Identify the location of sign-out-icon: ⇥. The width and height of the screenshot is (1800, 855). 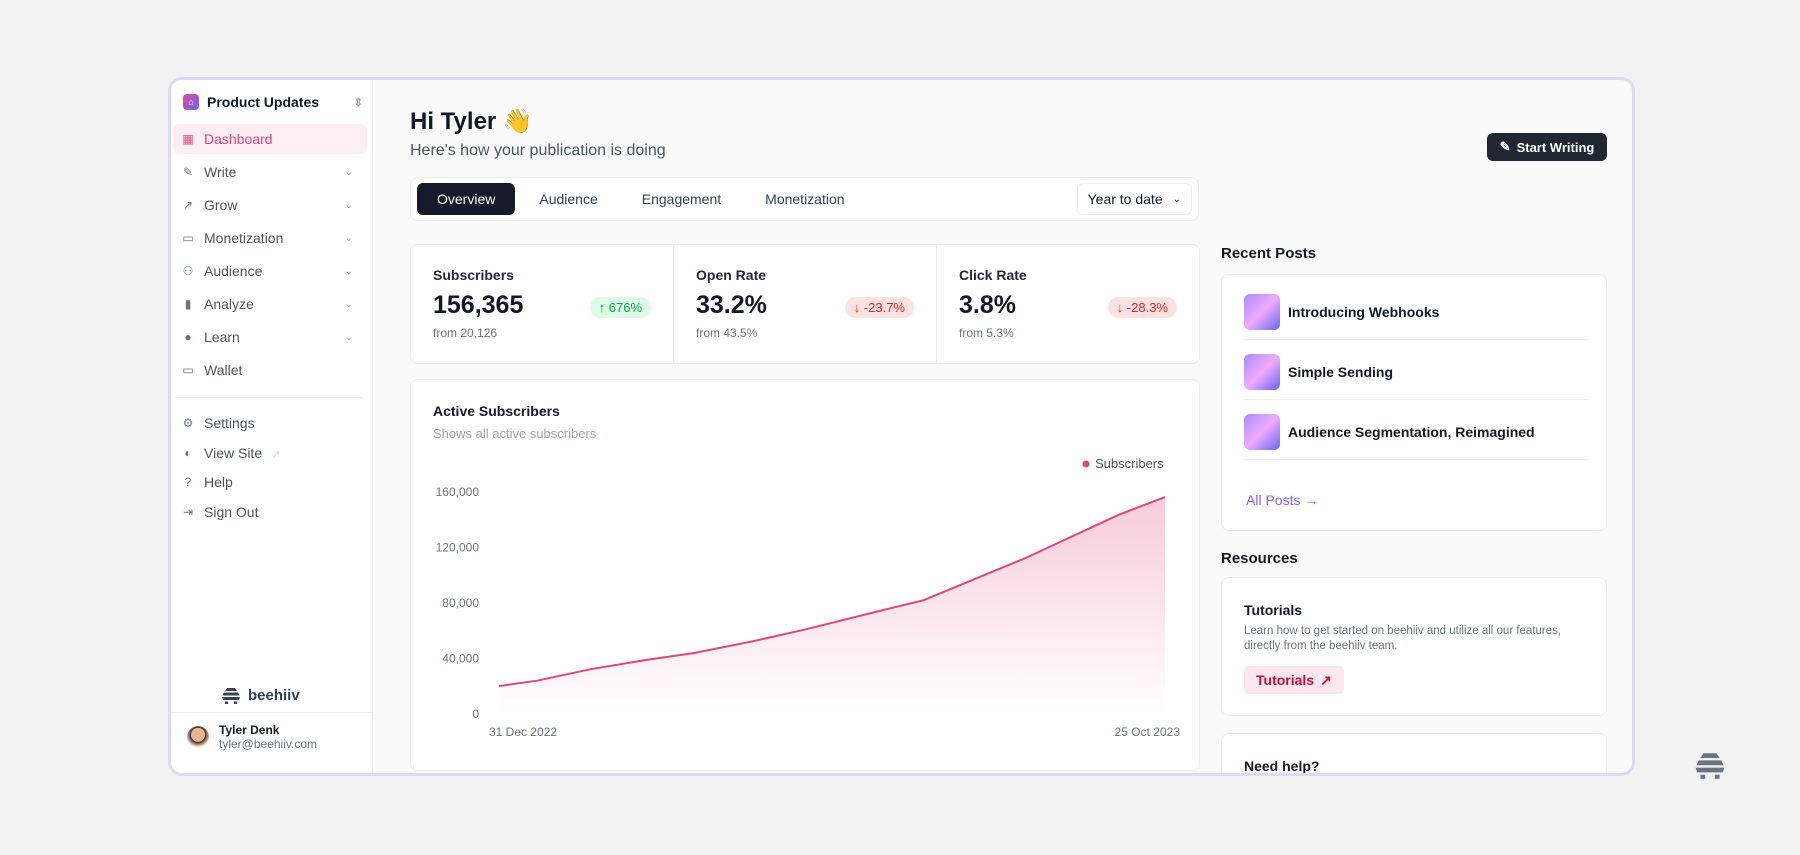
(188, 511).